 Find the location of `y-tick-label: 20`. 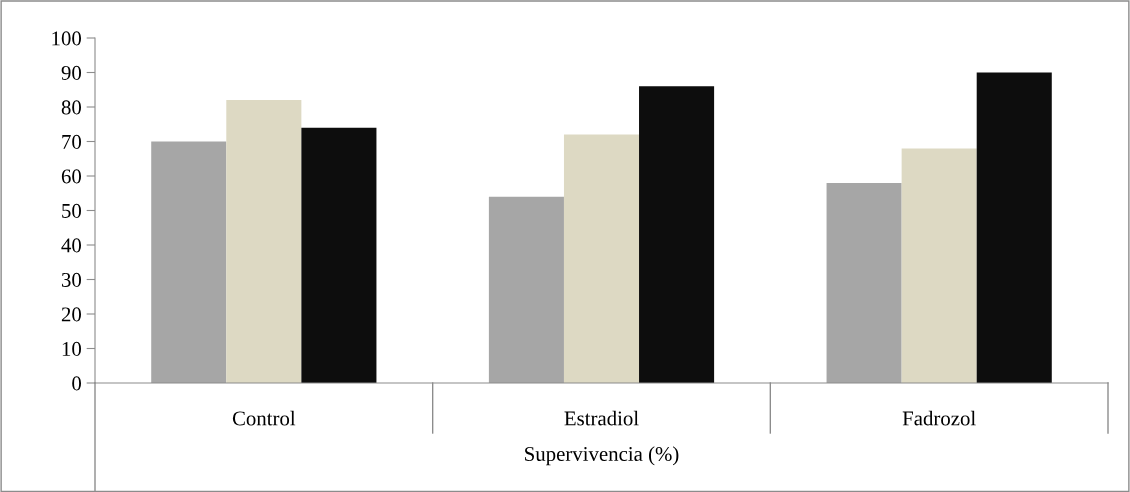

y-tick-label: 20 is located at coordinates (71, 314).